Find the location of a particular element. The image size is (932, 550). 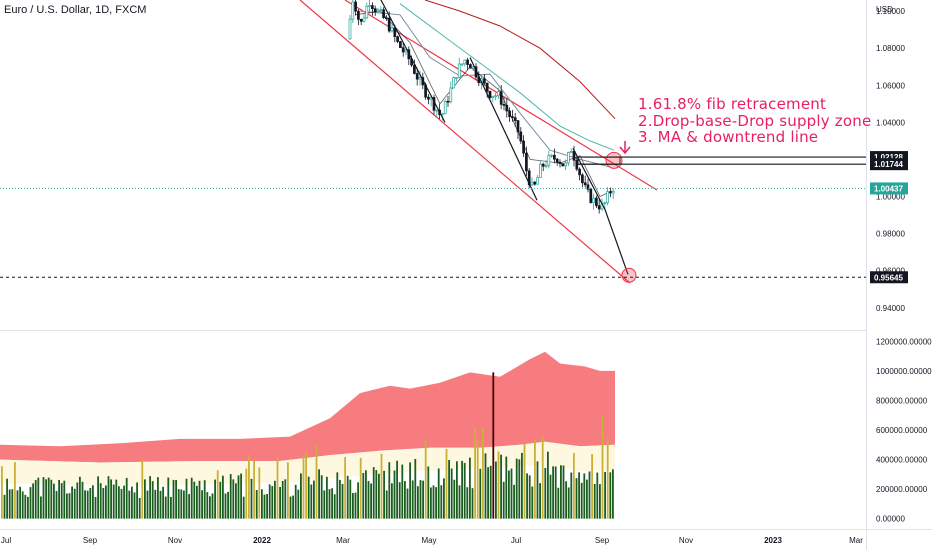

volume-tick-label: 600000.00000 is located at coordinates (902, 430).